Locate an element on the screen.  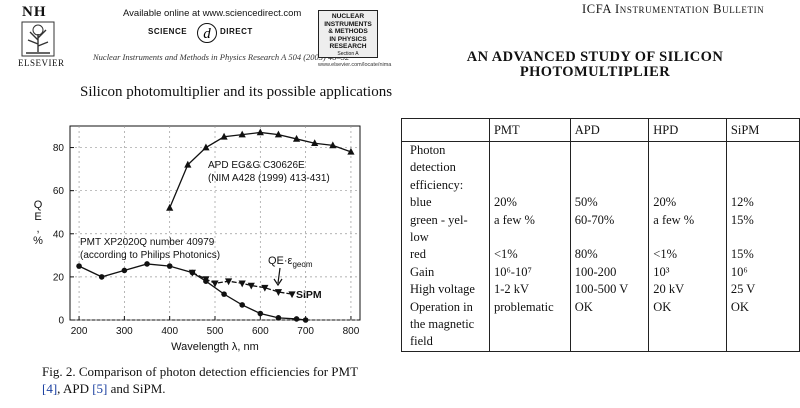
table-cell-line: 25 V is located at coordinates (743, 289).